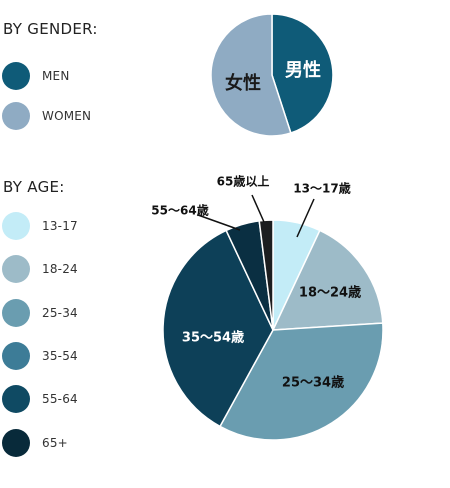 The image size is (450, 488). What do you see at coordinates (243, 181) in the screenshot?
I see `pie1-label-5: 65歳以上` at bounding box center [243, 181].